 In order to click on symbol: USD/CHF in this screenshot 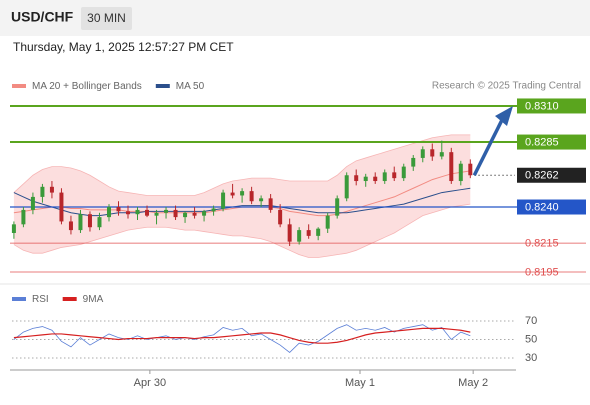, I will do `click(42, 17)`.